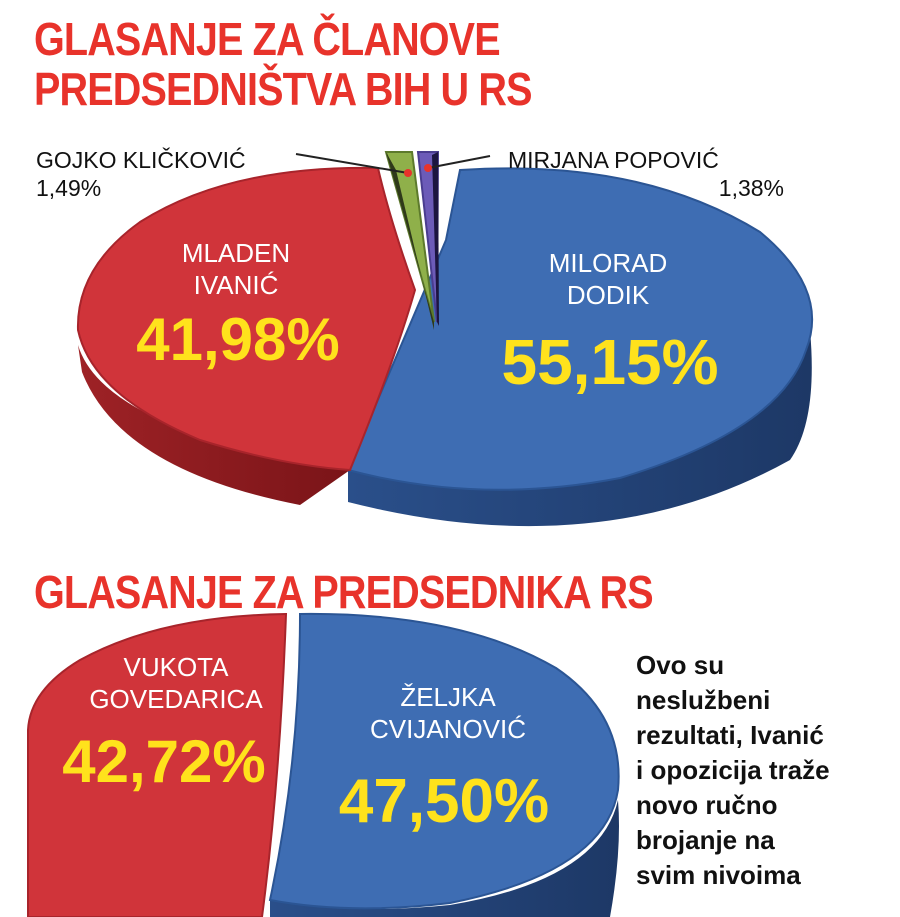 Image resolution: width=900 pixels, height=917 pixels. I want to click on label-dodik-line2: DODIK, so click(608, 295).